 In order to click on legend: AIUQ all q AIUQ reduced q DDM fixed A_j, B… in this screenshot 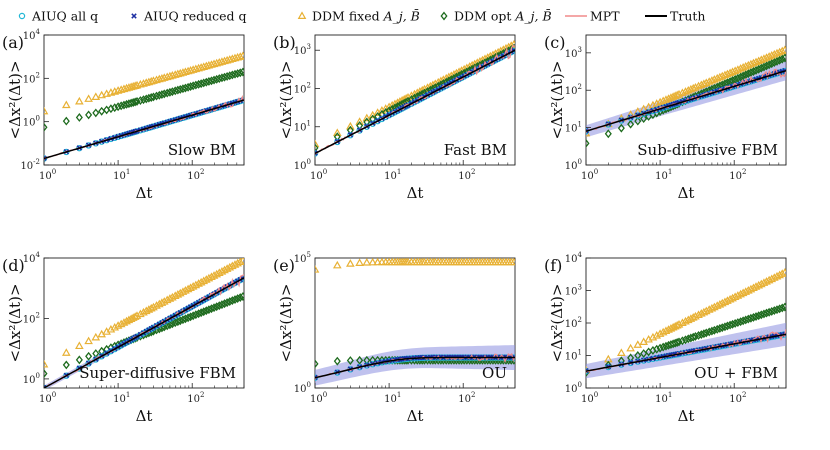, I will do `click(361, 16)`.